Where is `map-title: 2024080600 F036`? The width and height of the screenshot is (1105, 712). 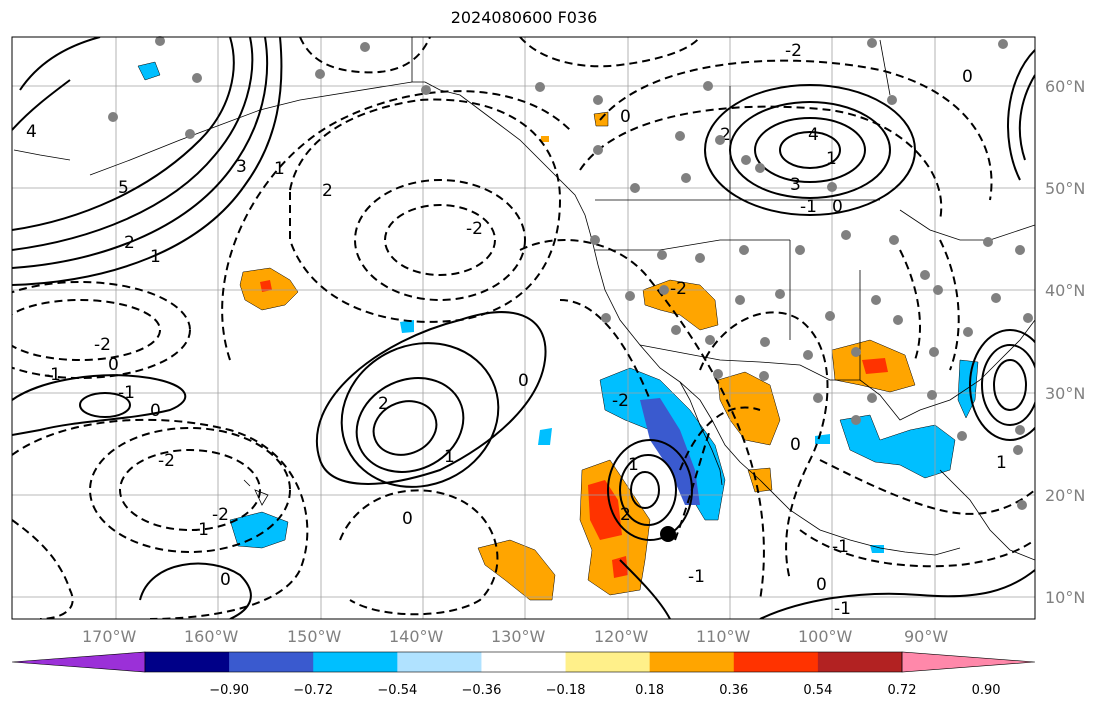
map-title: 2024080600 F036 is located at coordinates (524, 17).